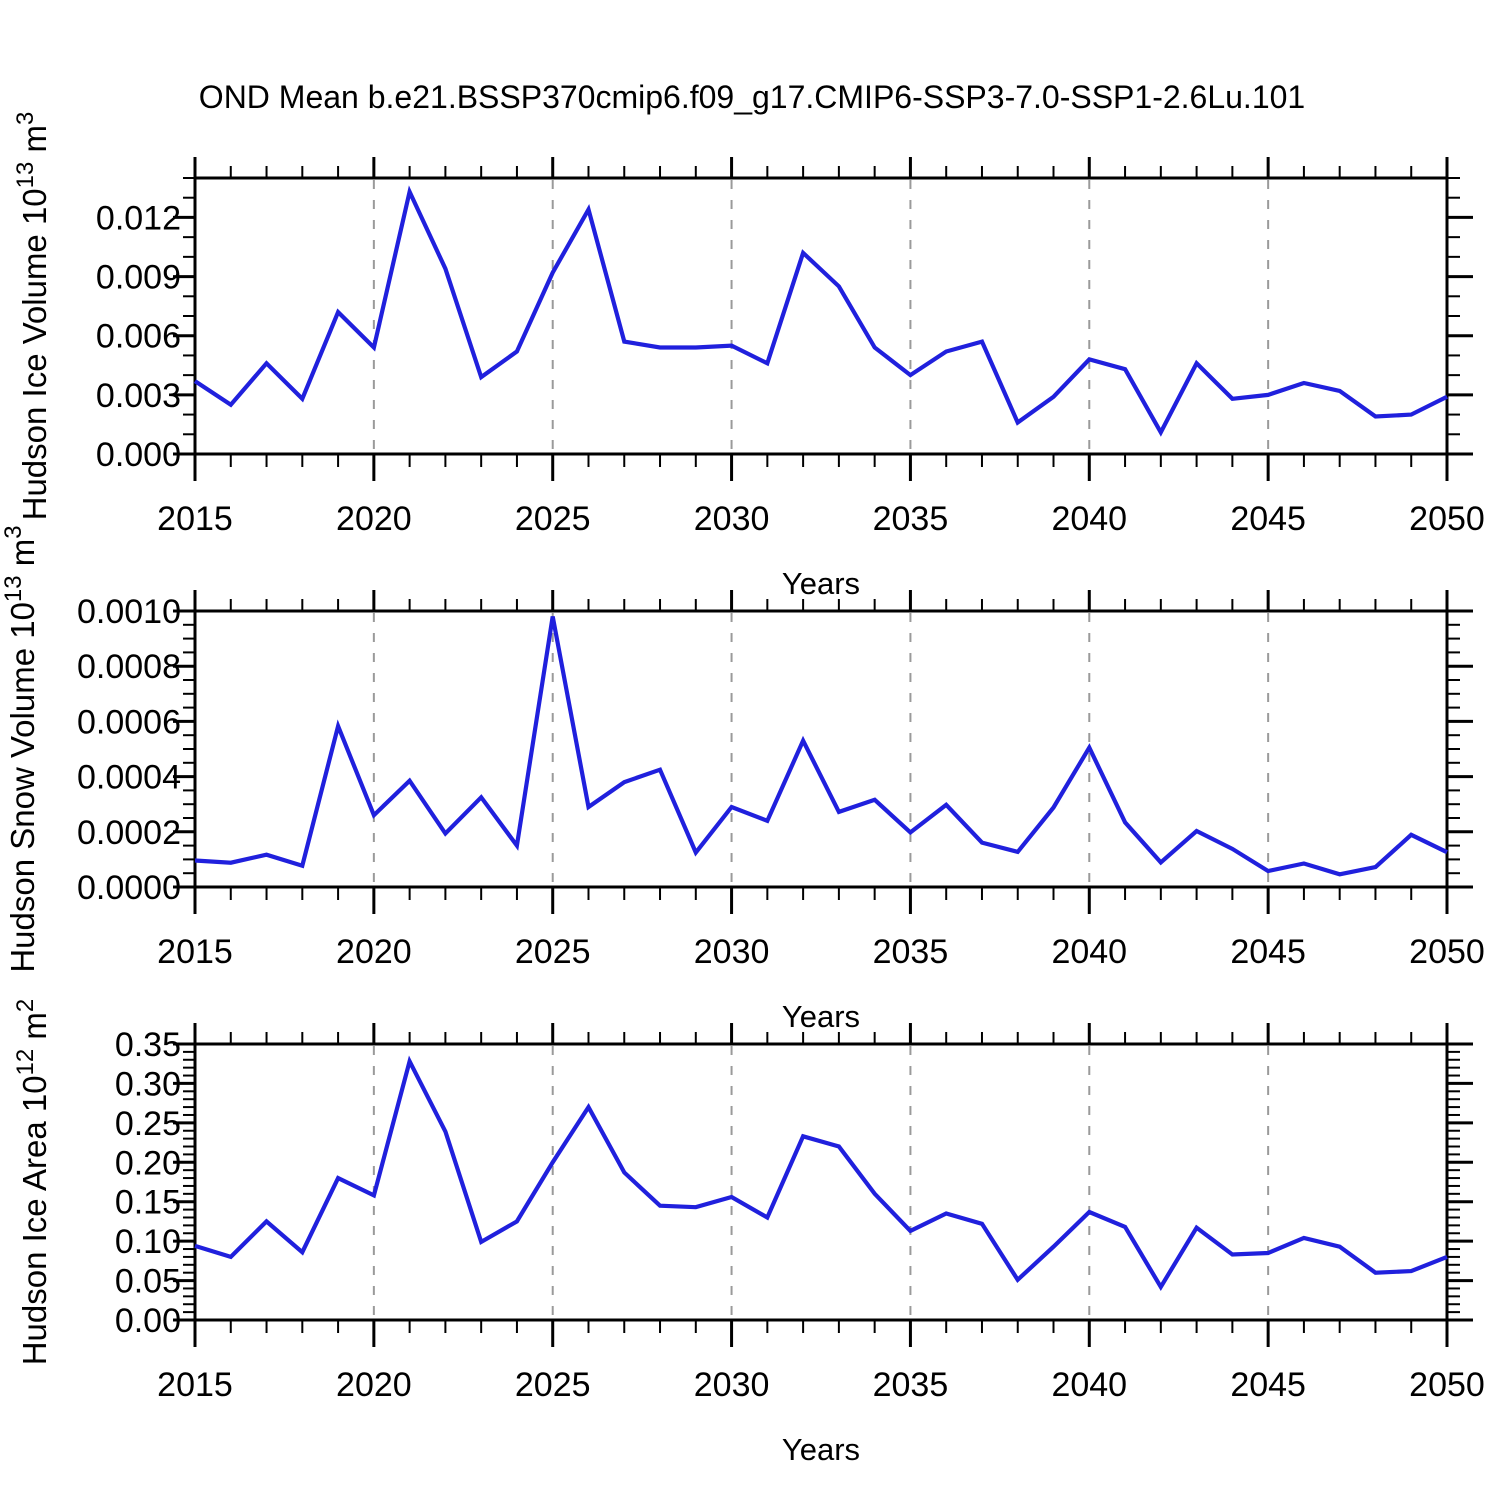 This screenshot has width=1500, height=1500. I want to click on gridlines-hudson-snow-volume, so click(821, 749).